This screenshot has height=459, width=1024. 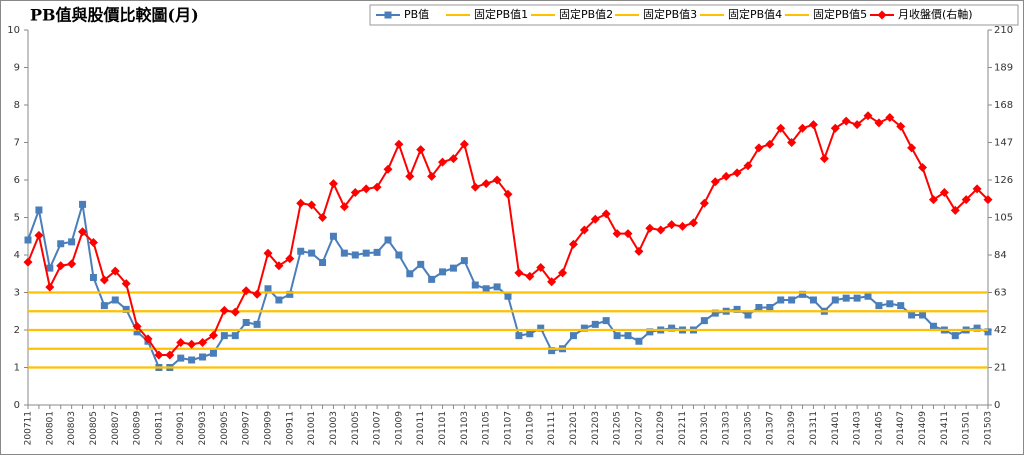 What do you see at coordinates (356, 428) in the screenshot?
I see `x-tick-label: 201005` at bounding box center [356, 428].